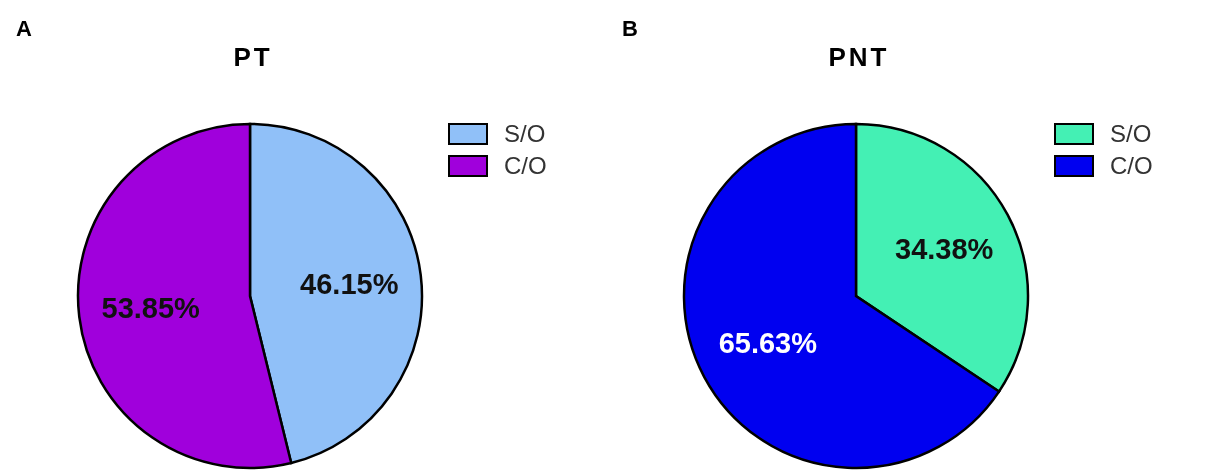  What do you see at coordinates (768, 343) in the screenshot?
I see `data-label: 65.63%` at bounding box center [768, 343].